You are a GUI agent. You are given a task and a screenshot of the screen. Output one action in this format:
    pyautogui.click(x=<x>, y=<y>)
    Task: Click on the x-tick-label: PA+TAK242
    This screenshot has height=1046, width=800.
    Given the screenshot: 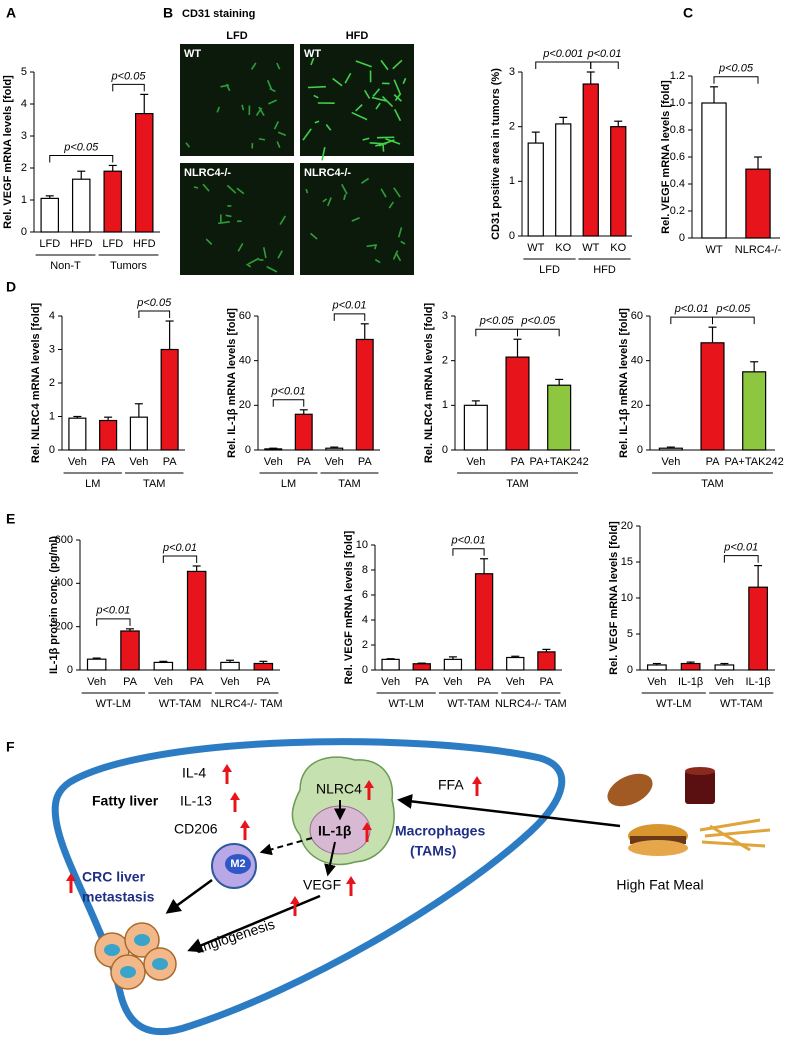 What is the action you would take?
    pyautogui.click(x=559, y=462)
    